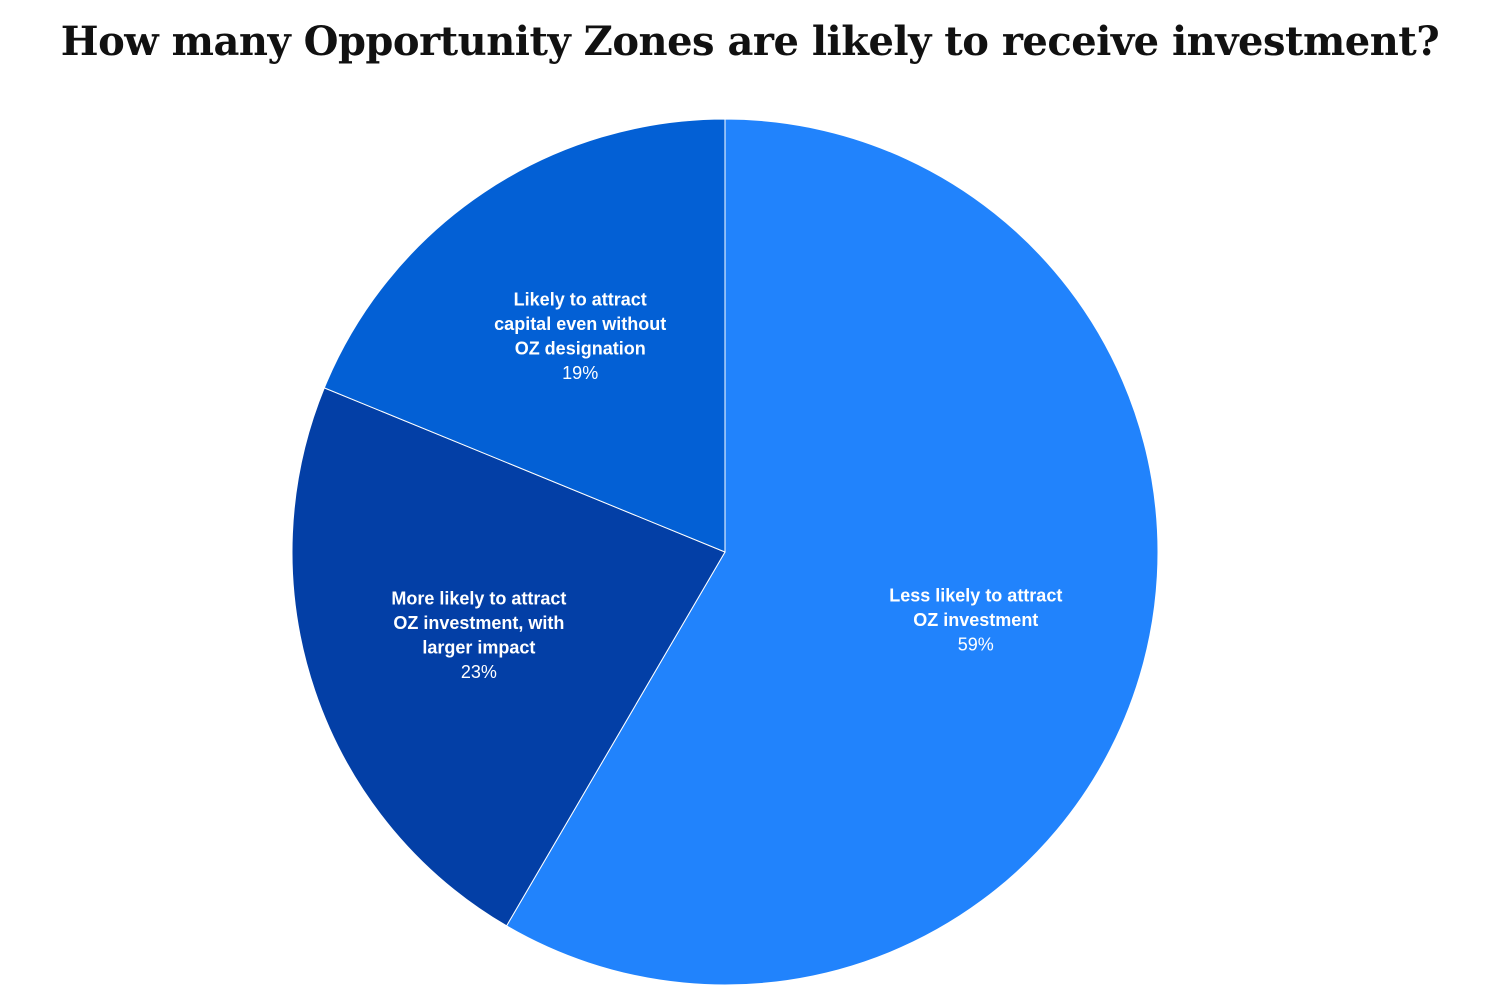 The width and height of the screenshot is (1500, 1000). I want to click on slice-category-label: larger impact, so click(478, 648).